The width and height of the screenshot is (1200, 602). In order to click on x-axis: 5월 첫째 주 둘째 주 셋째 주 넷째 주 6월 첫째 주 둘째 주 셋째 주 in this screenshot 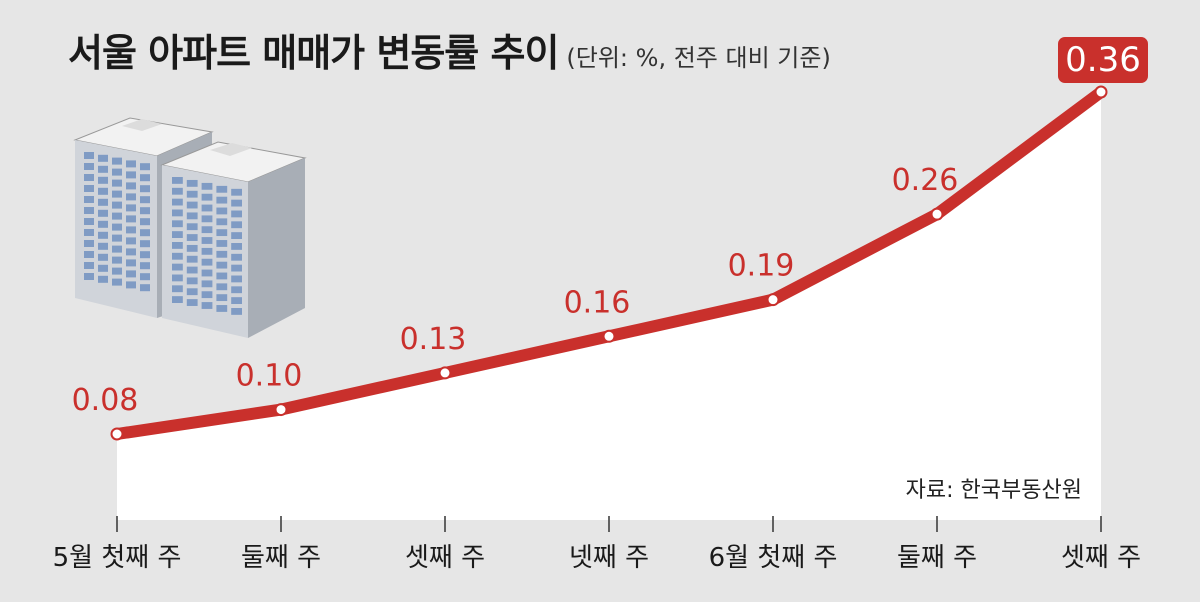, I will do `click(597, 544)`.